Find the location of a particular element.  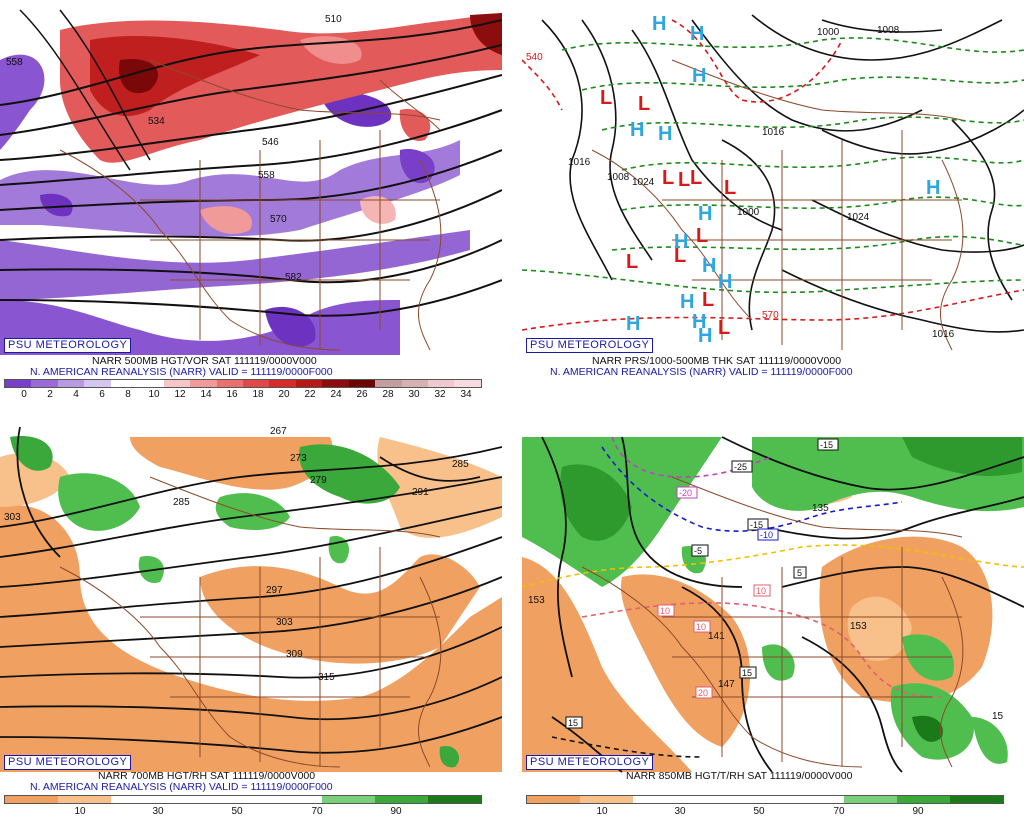

contour-label: 291 is located at coordinates (420, 492).